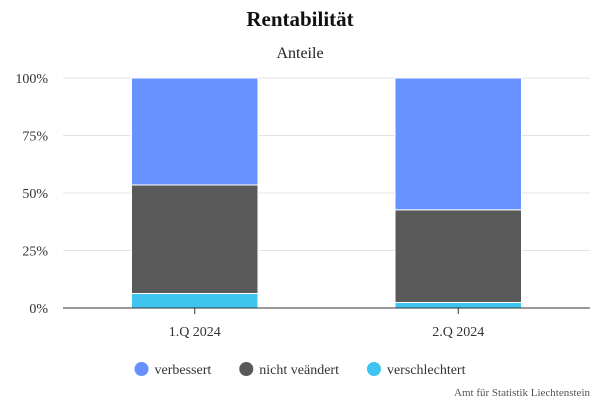 Image resolution: width=600 pixels, height=400 pixels. Describe the element at coordinates (35, 252) in the screenshot. I see `y-tick-label: 25%` at that location.